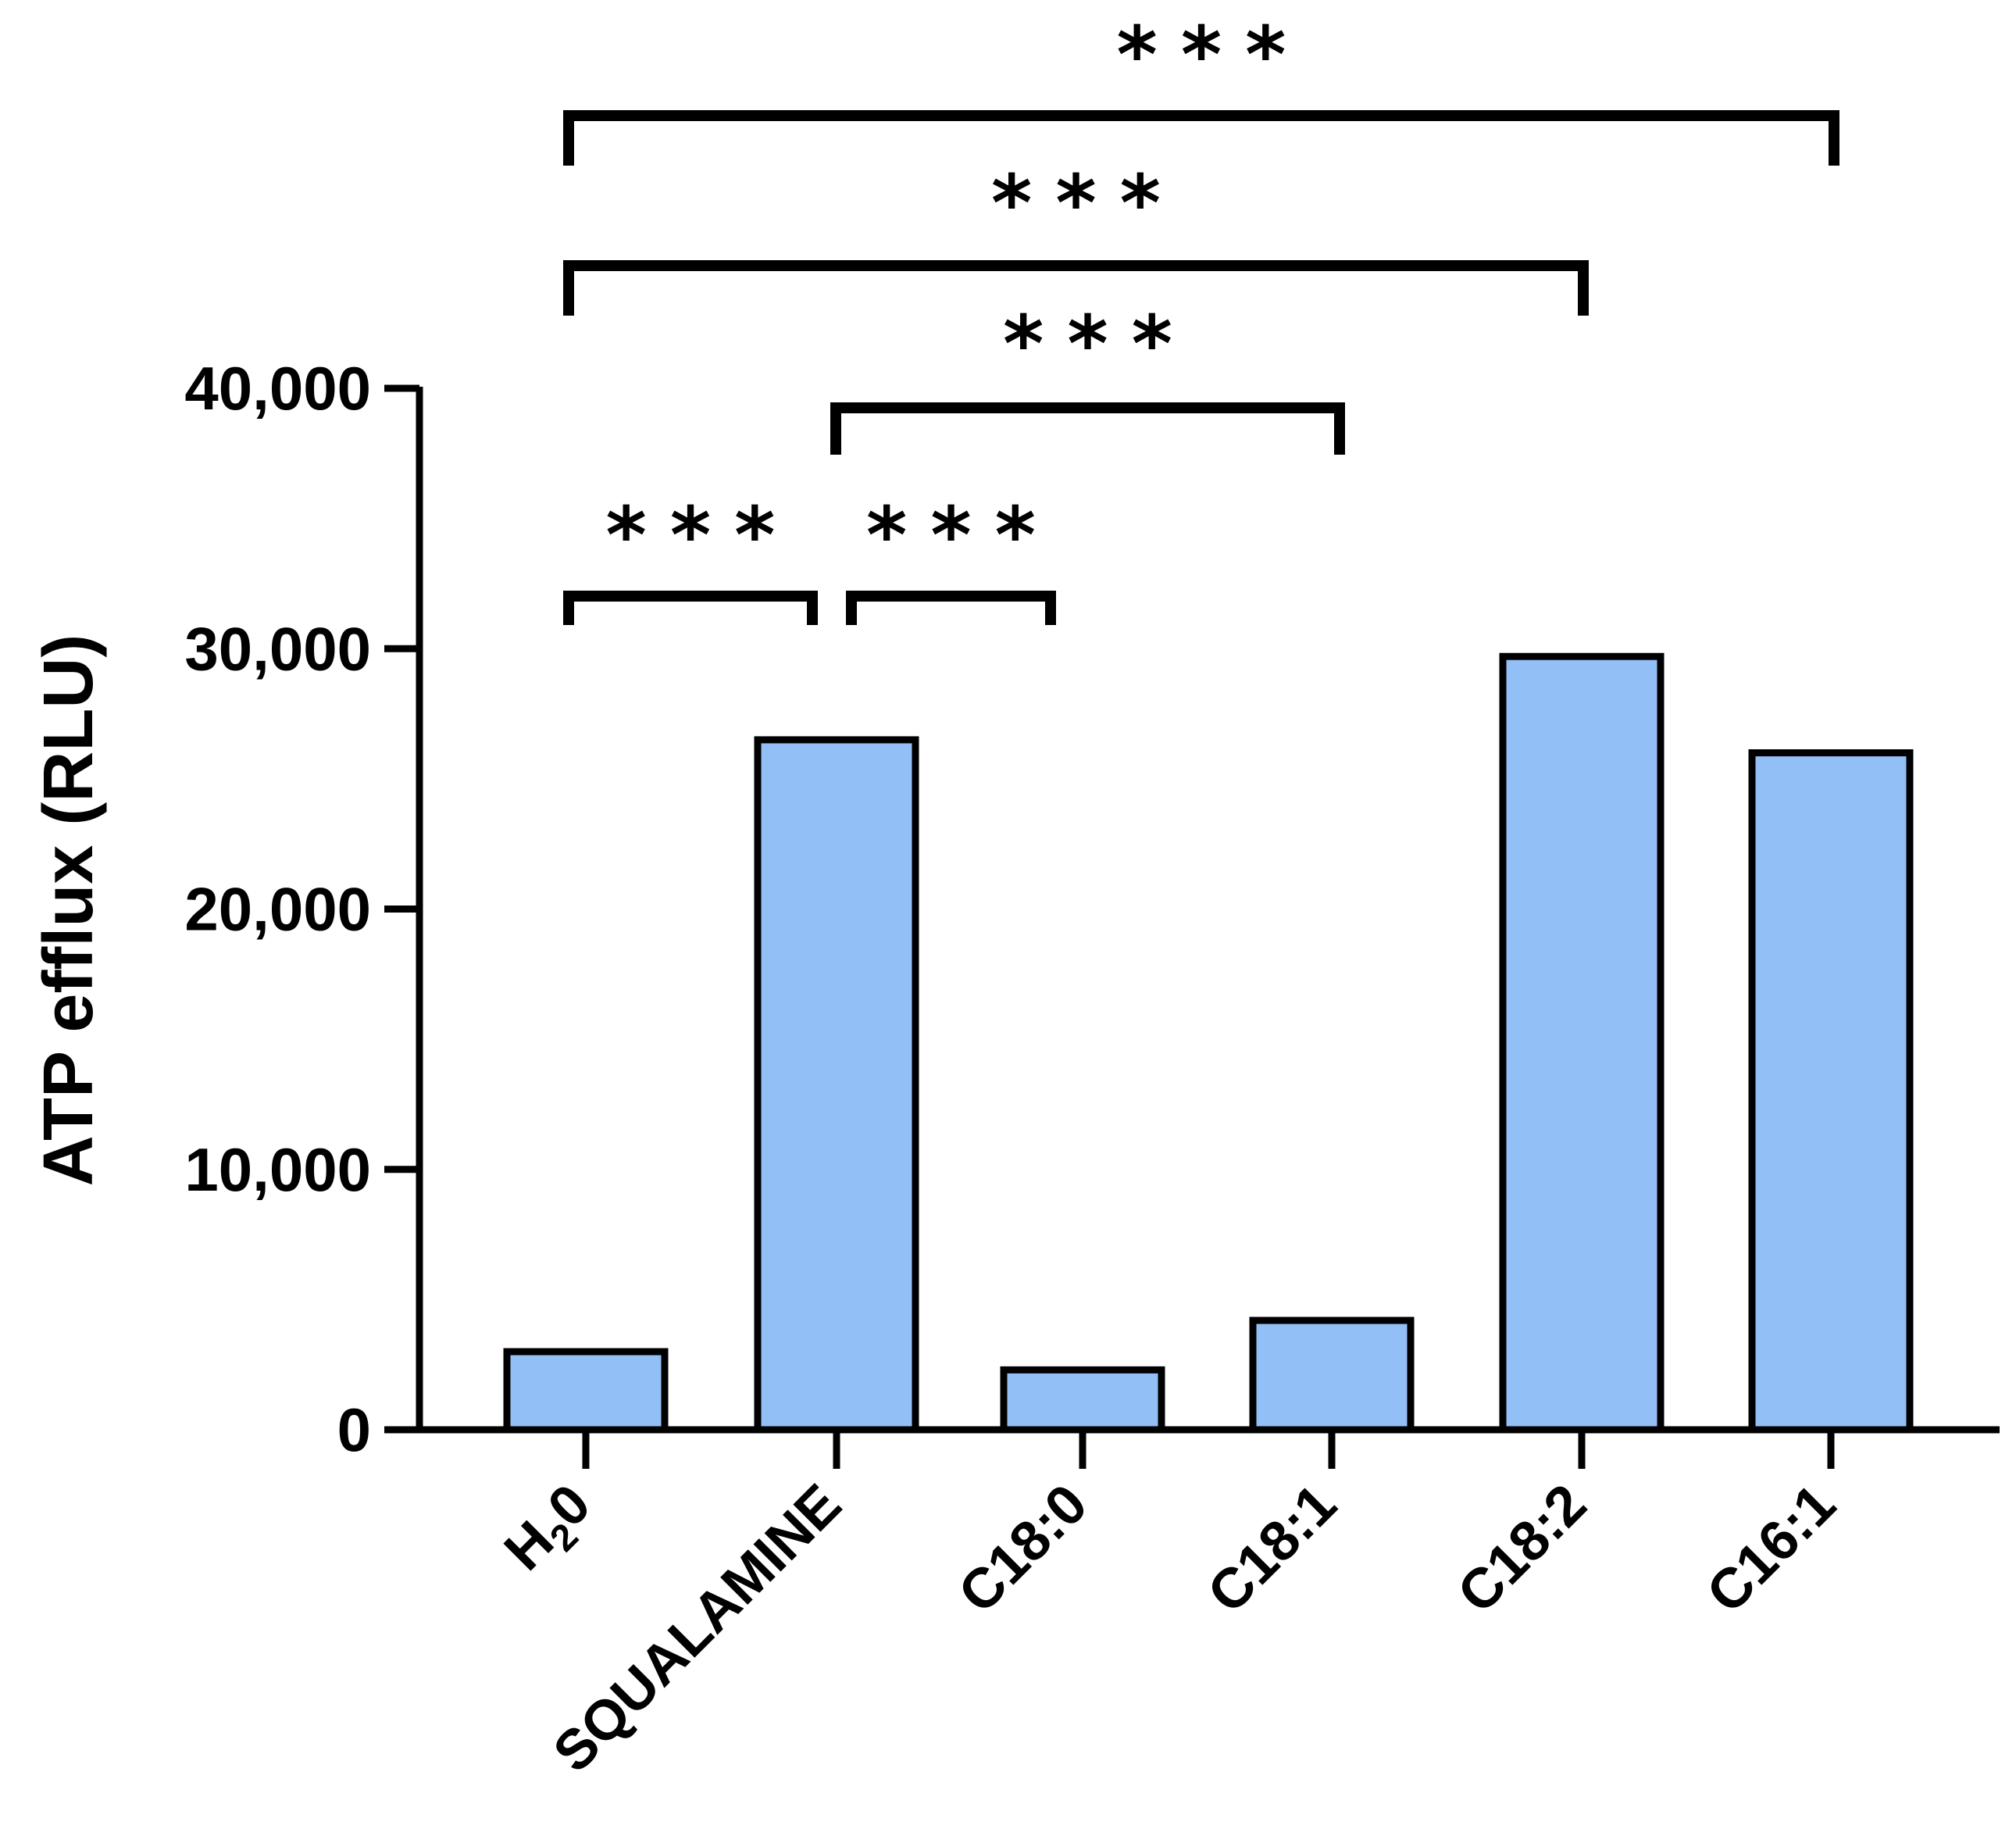 This screenshot has height=1829, width=2016. What do you see at coordinates (1522, 1549) in the screenshot?
I see `x-tick-label-4: C18:2` at bounding box center [1522, 1549].